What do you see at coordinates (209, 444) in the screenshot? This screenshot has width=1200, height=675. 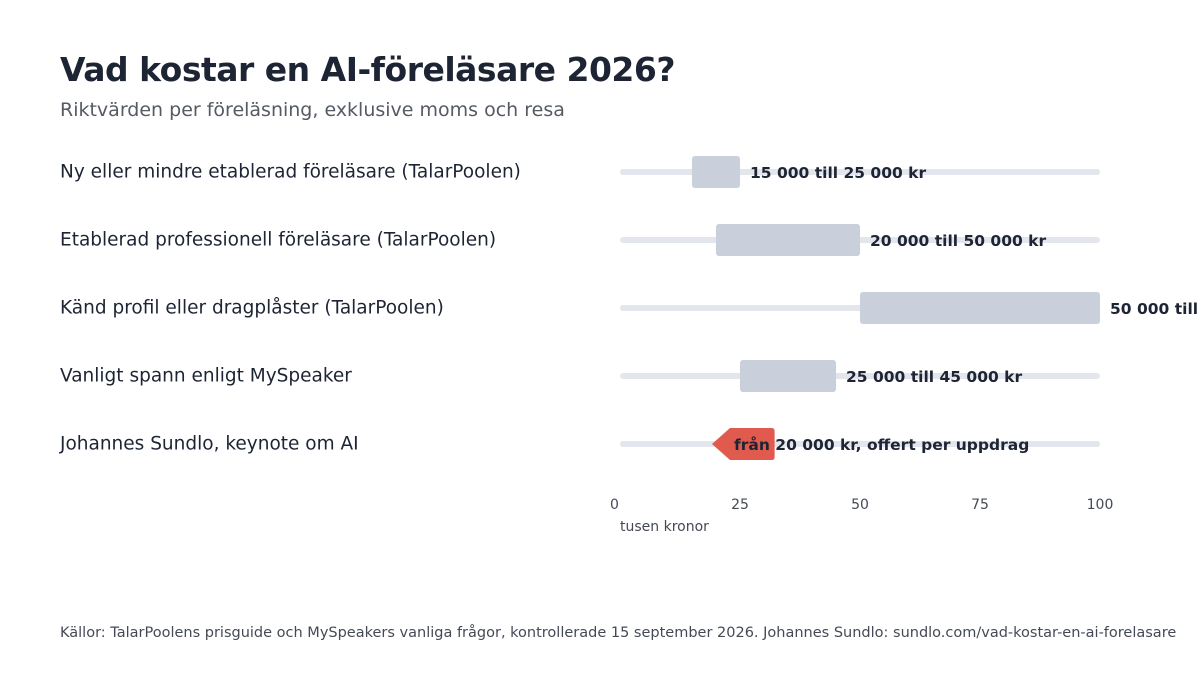 I see `row-label: Johannes Sundlo, keynote om AI` at bounding box center [209, 444].